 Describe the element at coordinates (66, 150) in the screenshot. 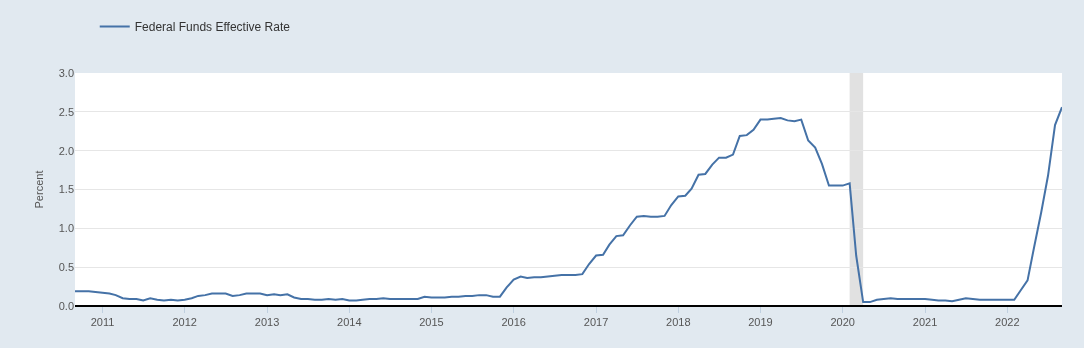

I see `y-tick-label: 2.0` at that location.